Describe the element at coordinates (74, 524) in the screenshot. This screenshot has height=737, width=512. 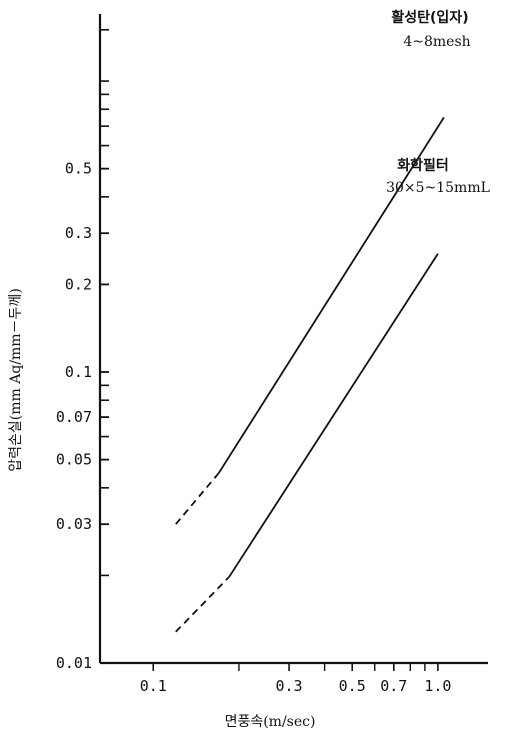
I see `y-tick-label: 0.03` at that location.